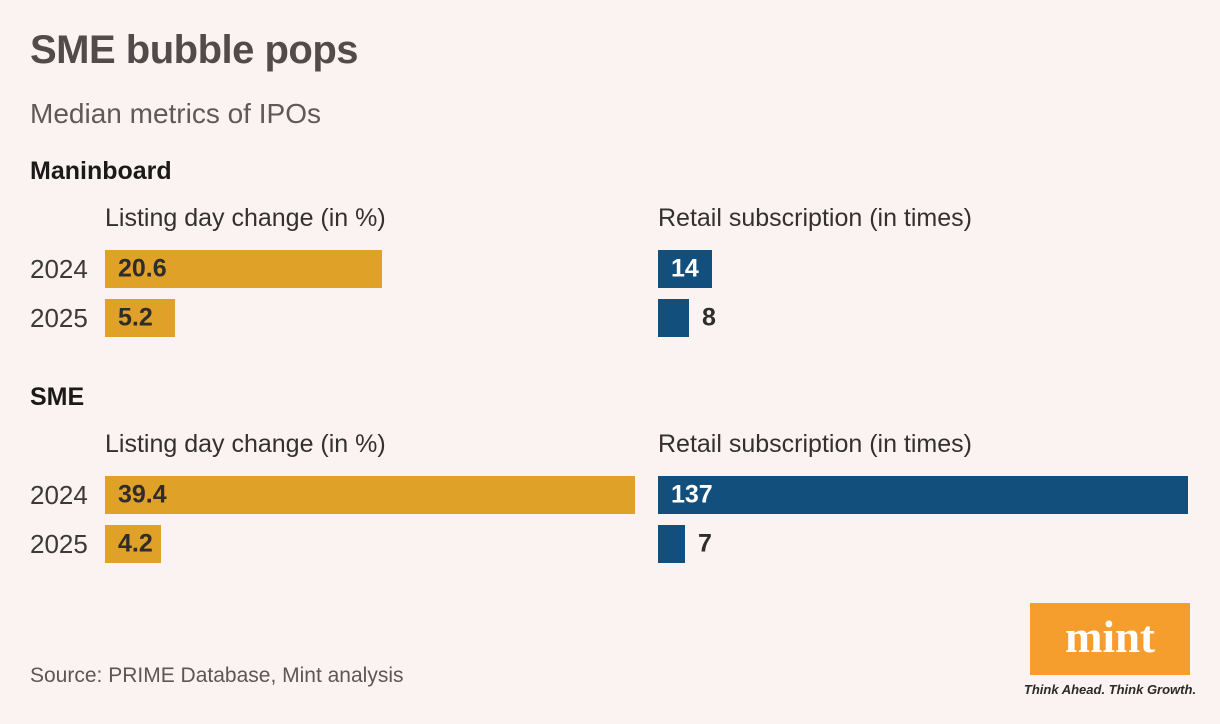 The width and height of the screenshot is (1220, 724). What do you see at coordinates (370, 318) in the screenshot?
I see `bar-row: 5.2` at bounding box center [370, 318].